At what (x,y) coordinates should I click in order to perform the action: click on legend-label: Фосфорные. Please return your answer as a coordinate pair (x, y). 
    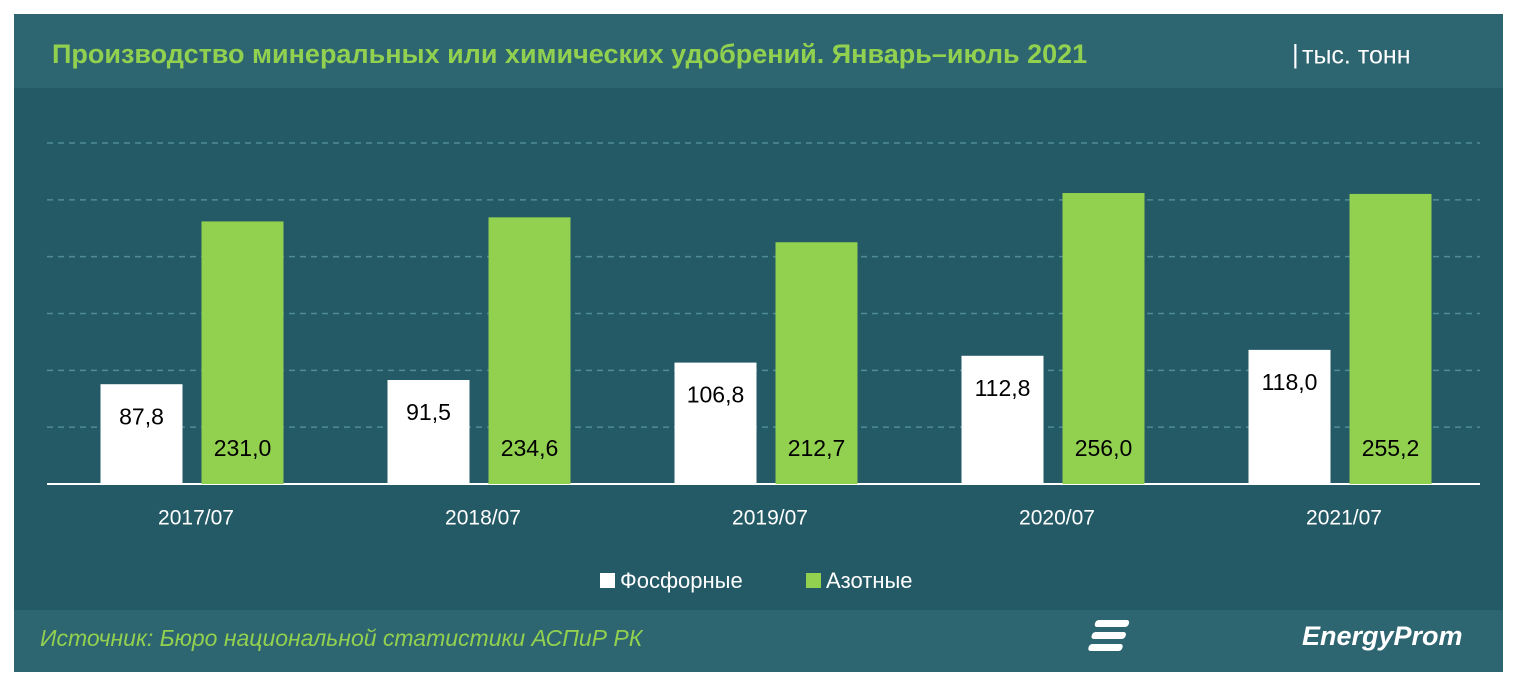
    Looking at the image, I should click on (681, 580).